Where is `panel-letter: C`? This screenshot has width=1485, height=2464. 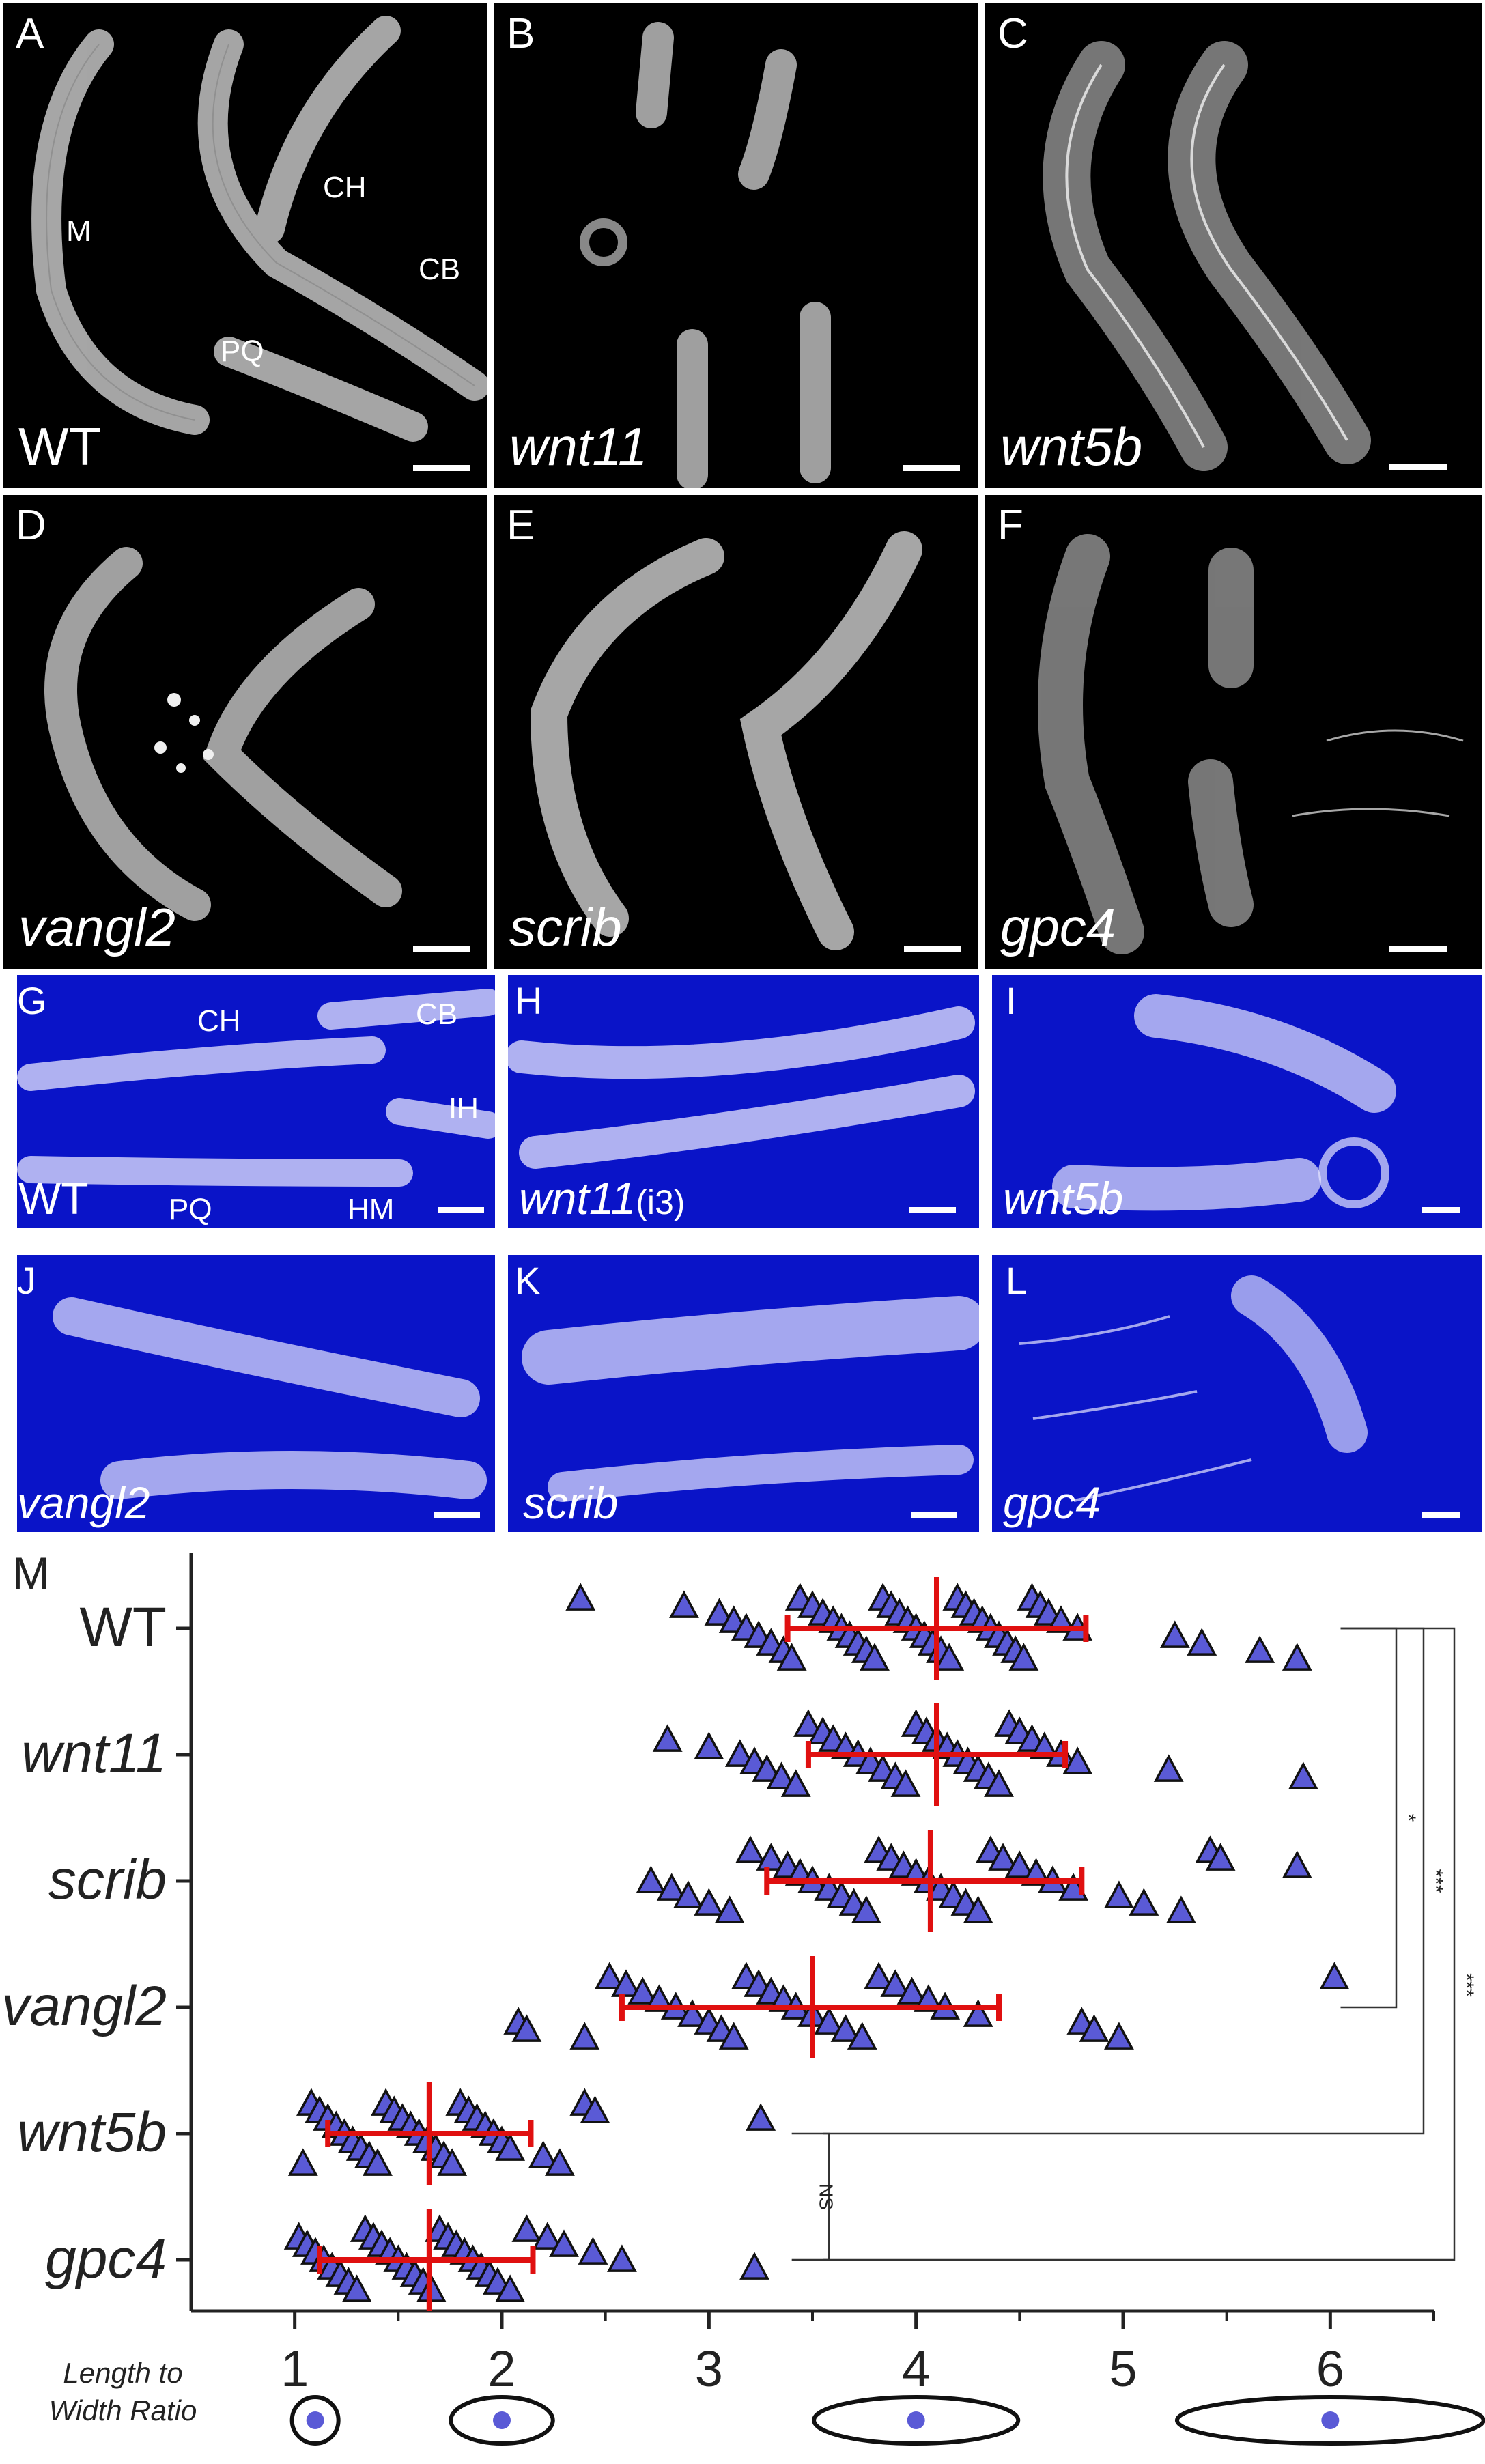
panel-letter: C is located at coordinates (1013, 33).